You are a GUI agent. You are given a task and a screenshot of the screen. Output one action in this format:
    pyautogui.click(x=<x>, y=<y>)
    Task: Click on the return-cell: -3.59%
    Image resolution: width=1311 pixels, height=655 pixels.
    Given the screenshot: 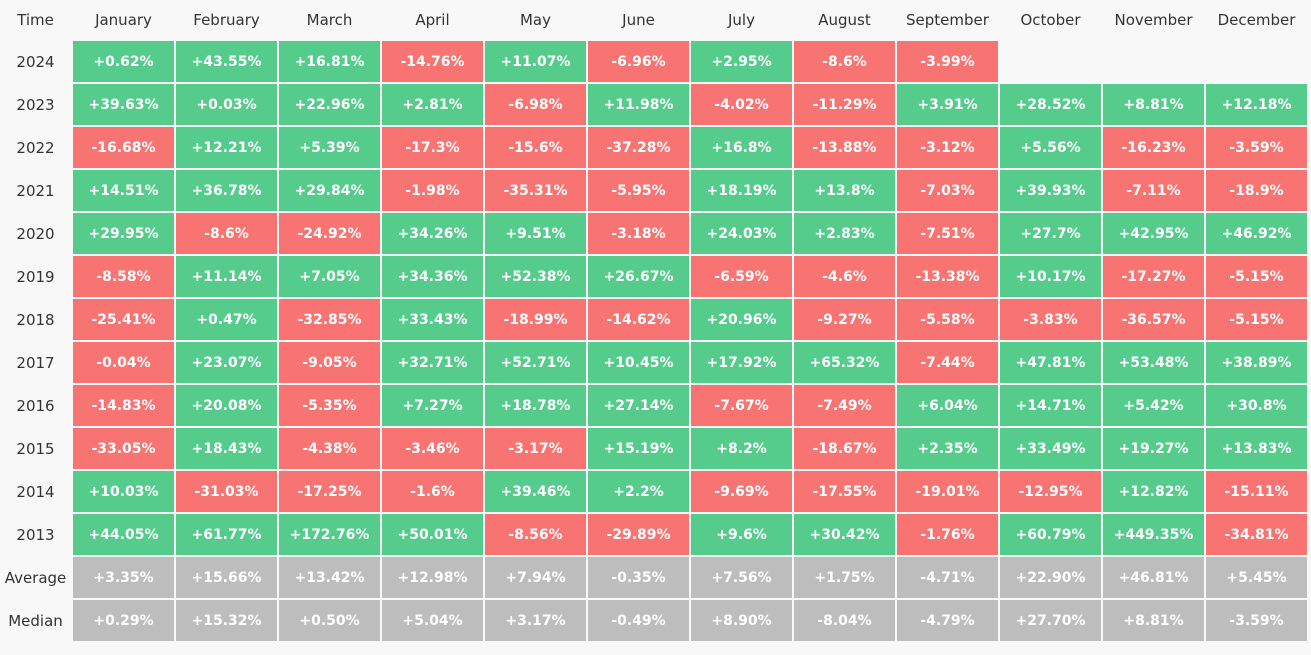 What is the action you would take?
    pyautogui.click(x=1256, y=147)
    